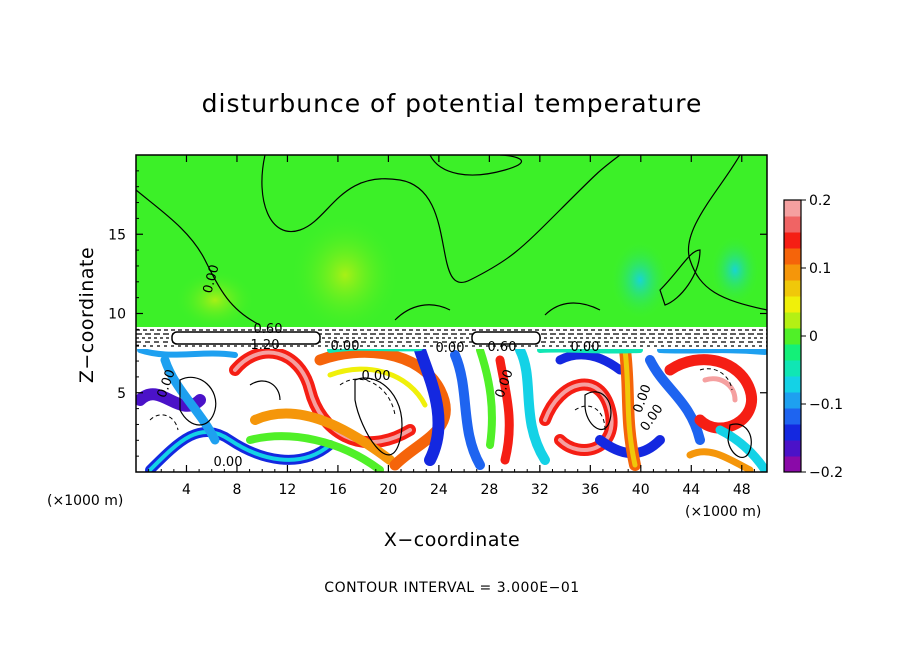  I want to click on colorbar-tick-label: −0.2, so click(826, 473).